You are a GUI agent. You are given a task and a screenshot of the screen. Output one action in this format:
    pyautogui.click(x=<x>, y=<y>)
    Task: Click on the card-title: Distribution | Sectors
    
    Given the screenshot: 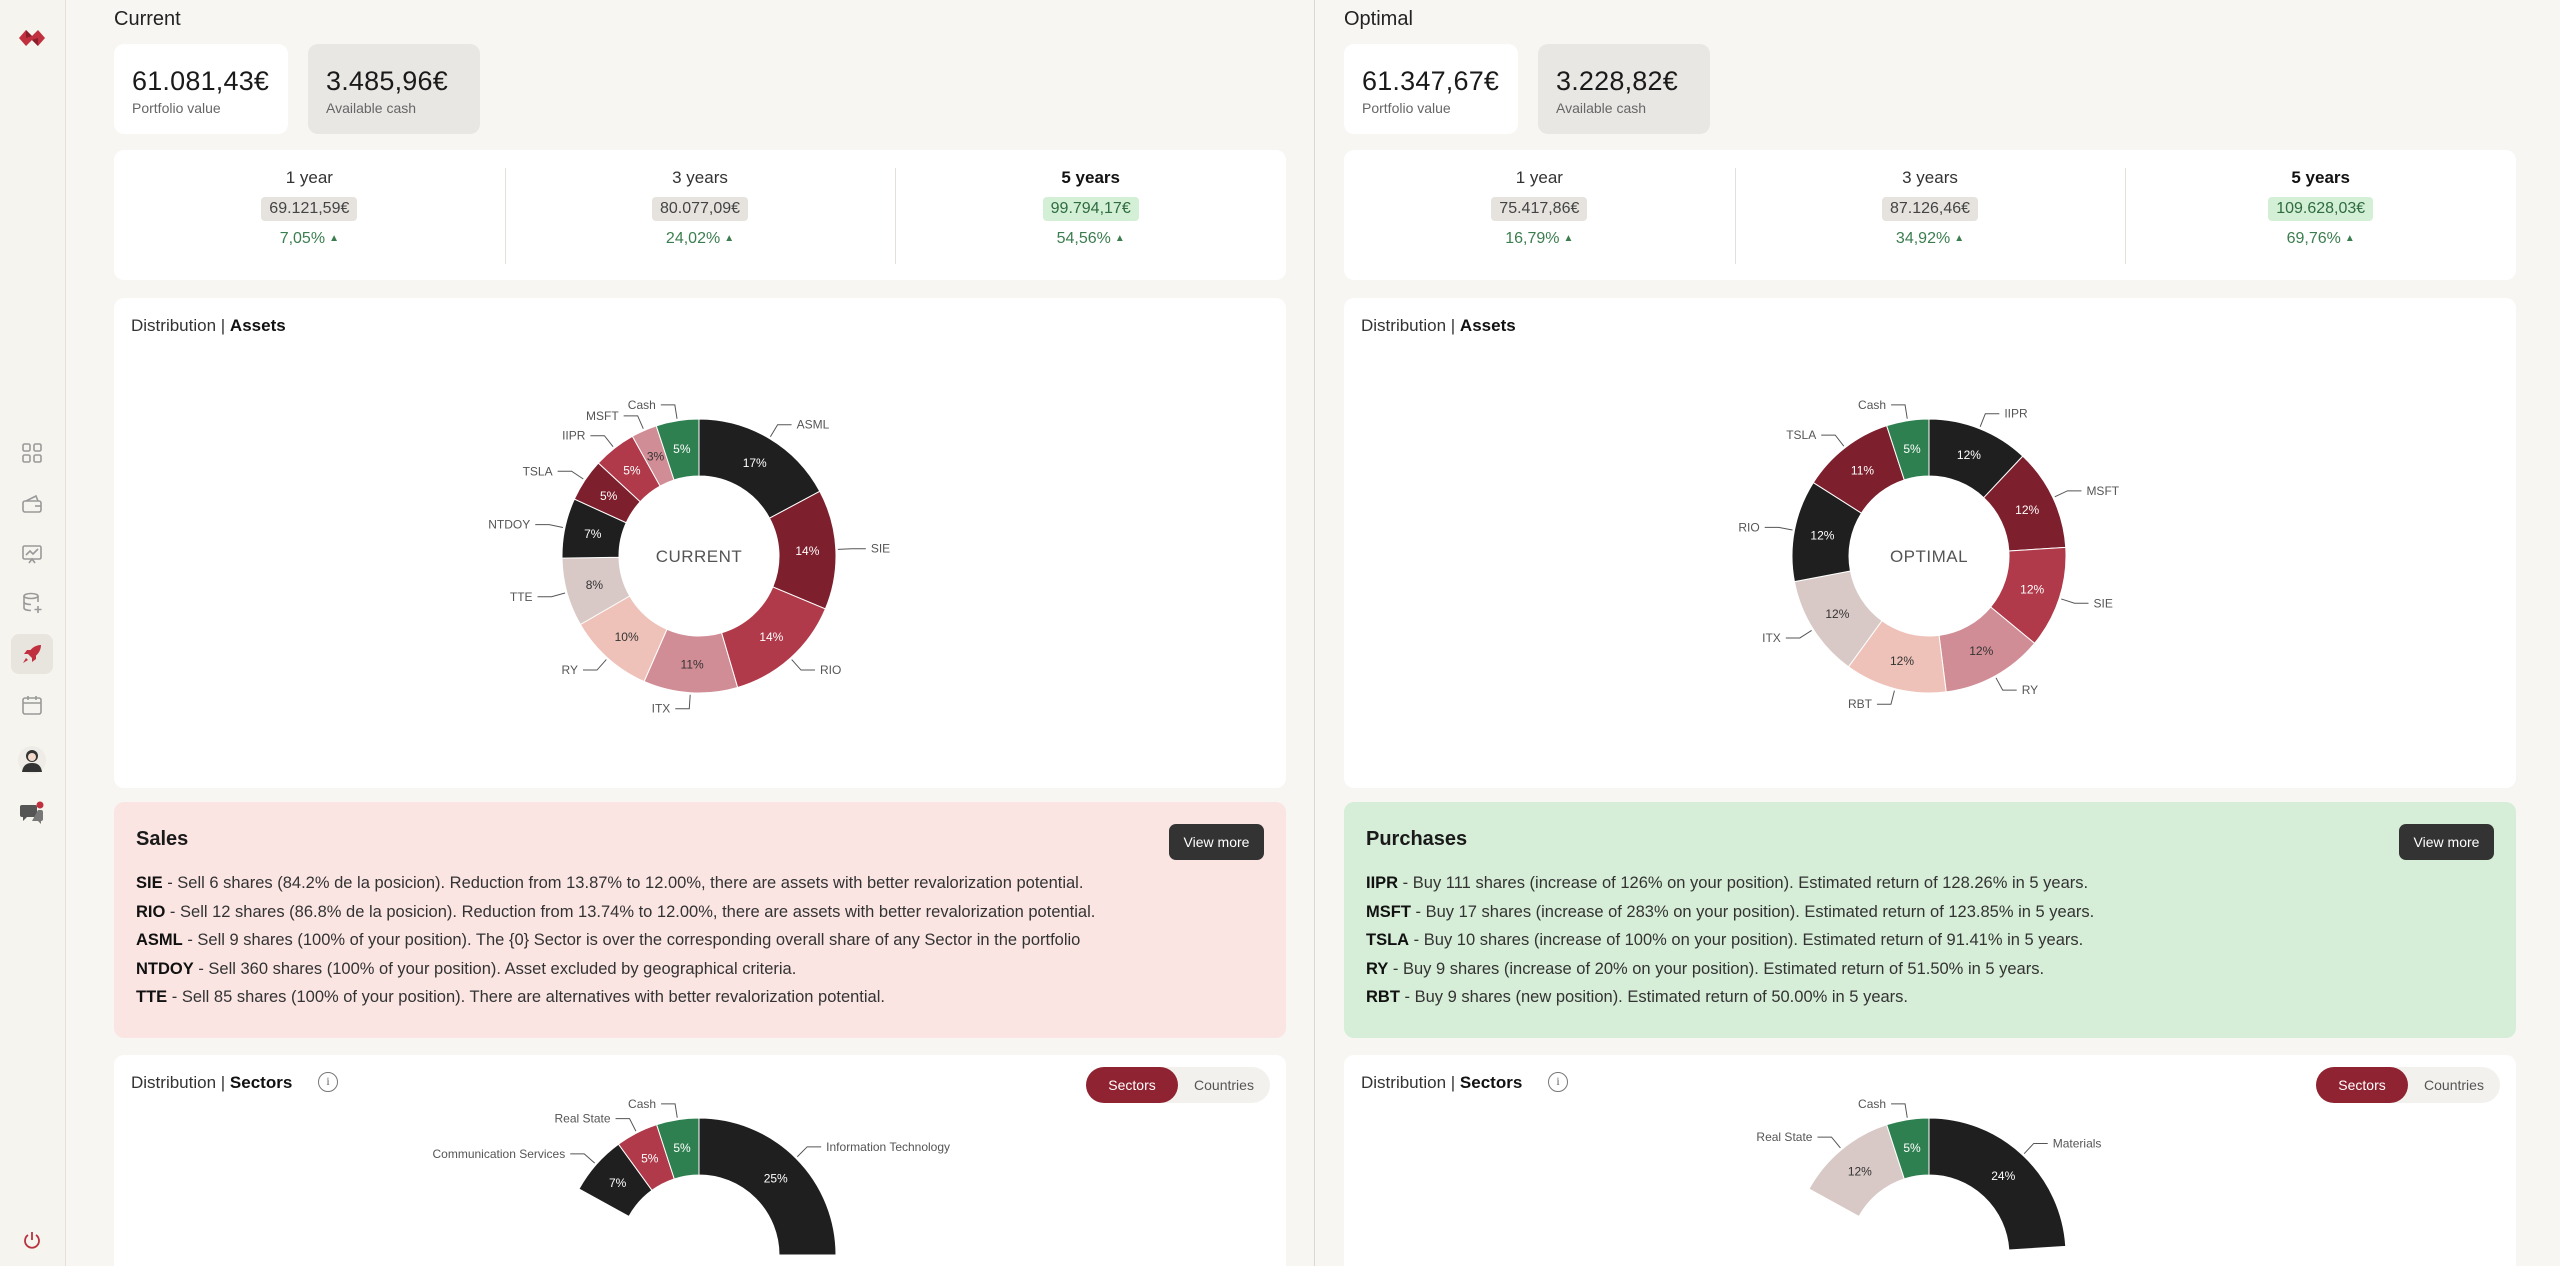 What is the action you would take?
    pyautogui.click(x=1442, y=1082)
    